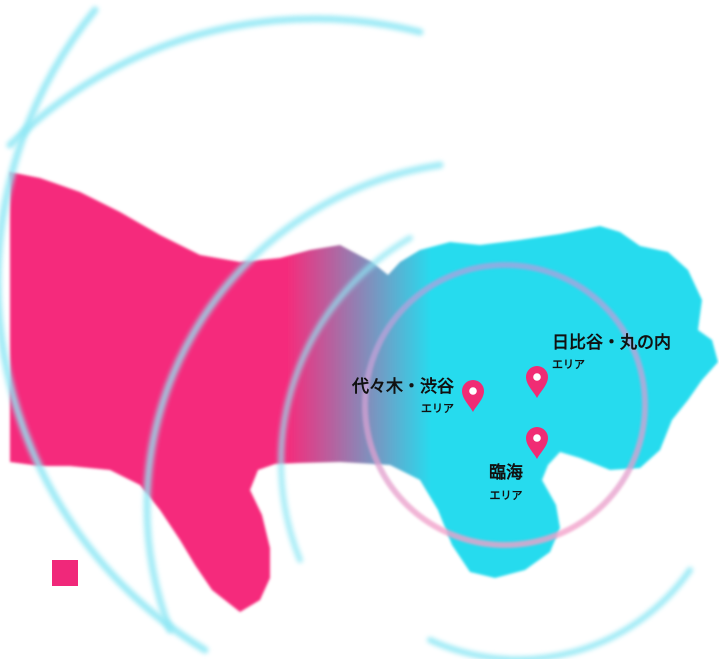 The image size is (719, 659). I want to click on area-name: 臨海, so click(506, 472).